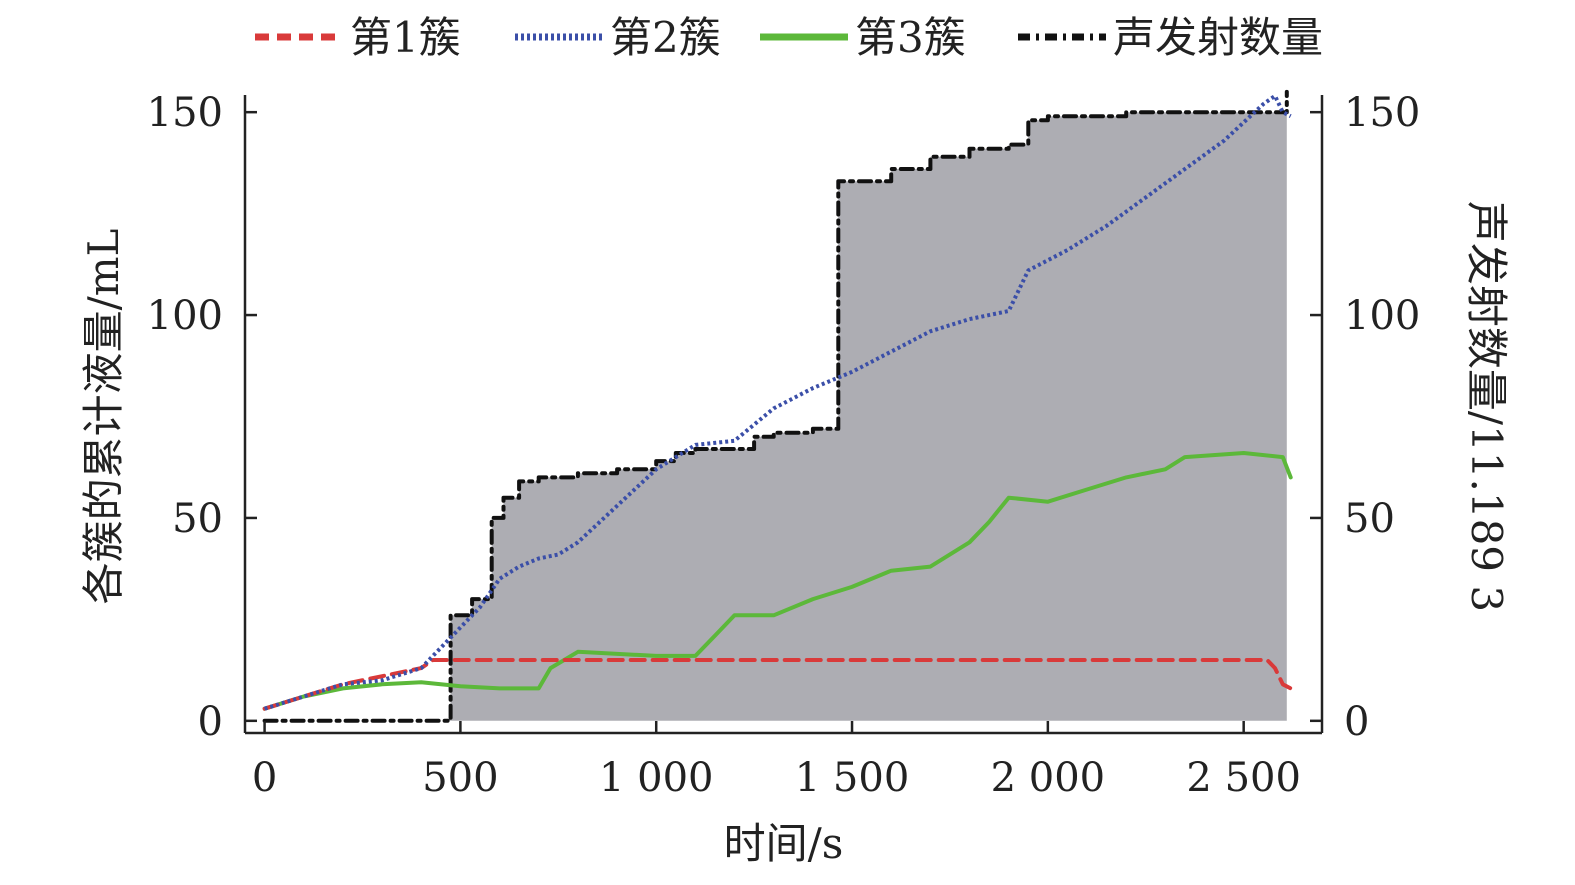 This screenshot has width=1575, height=885. I want to click on legend-label-1: 第1簇, so click(405, 37).